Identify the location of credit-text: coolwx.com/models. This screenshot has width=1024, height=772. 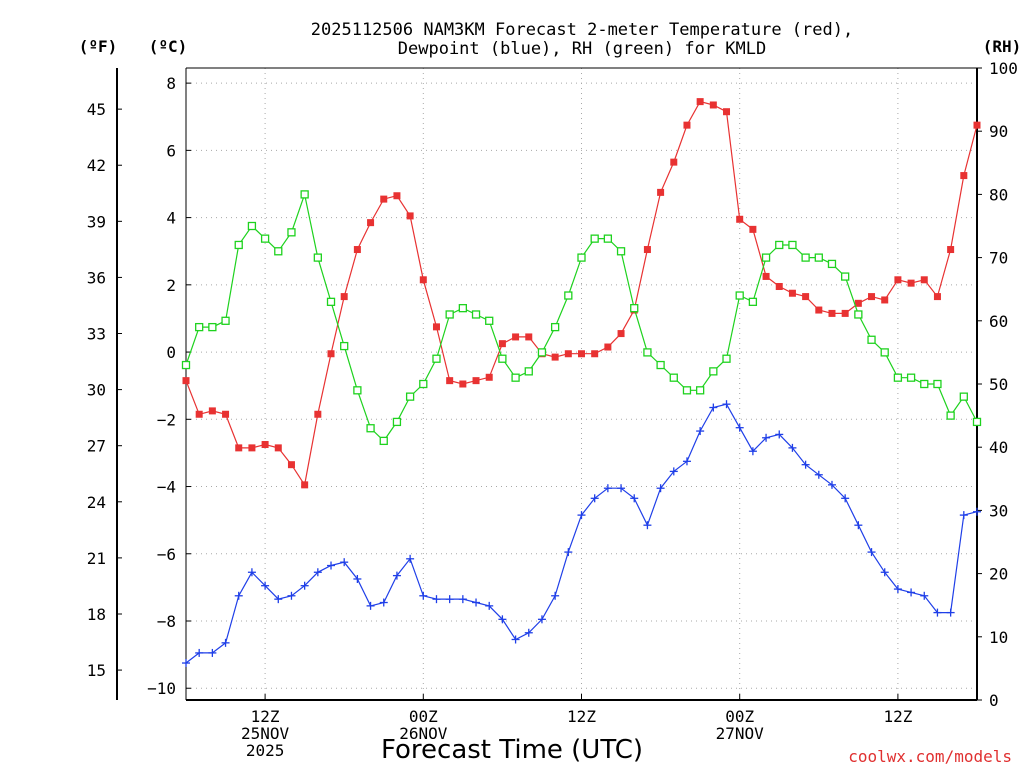
(930, 756).